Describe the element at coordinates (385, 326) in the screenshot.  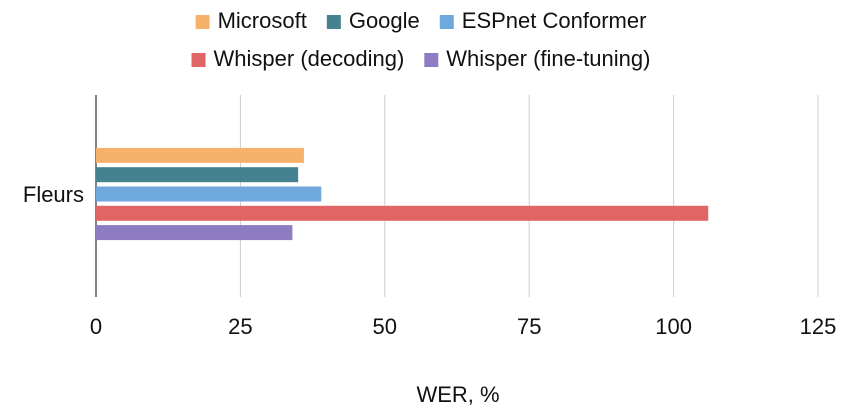
I see `x-tick-label: 50` at that location.